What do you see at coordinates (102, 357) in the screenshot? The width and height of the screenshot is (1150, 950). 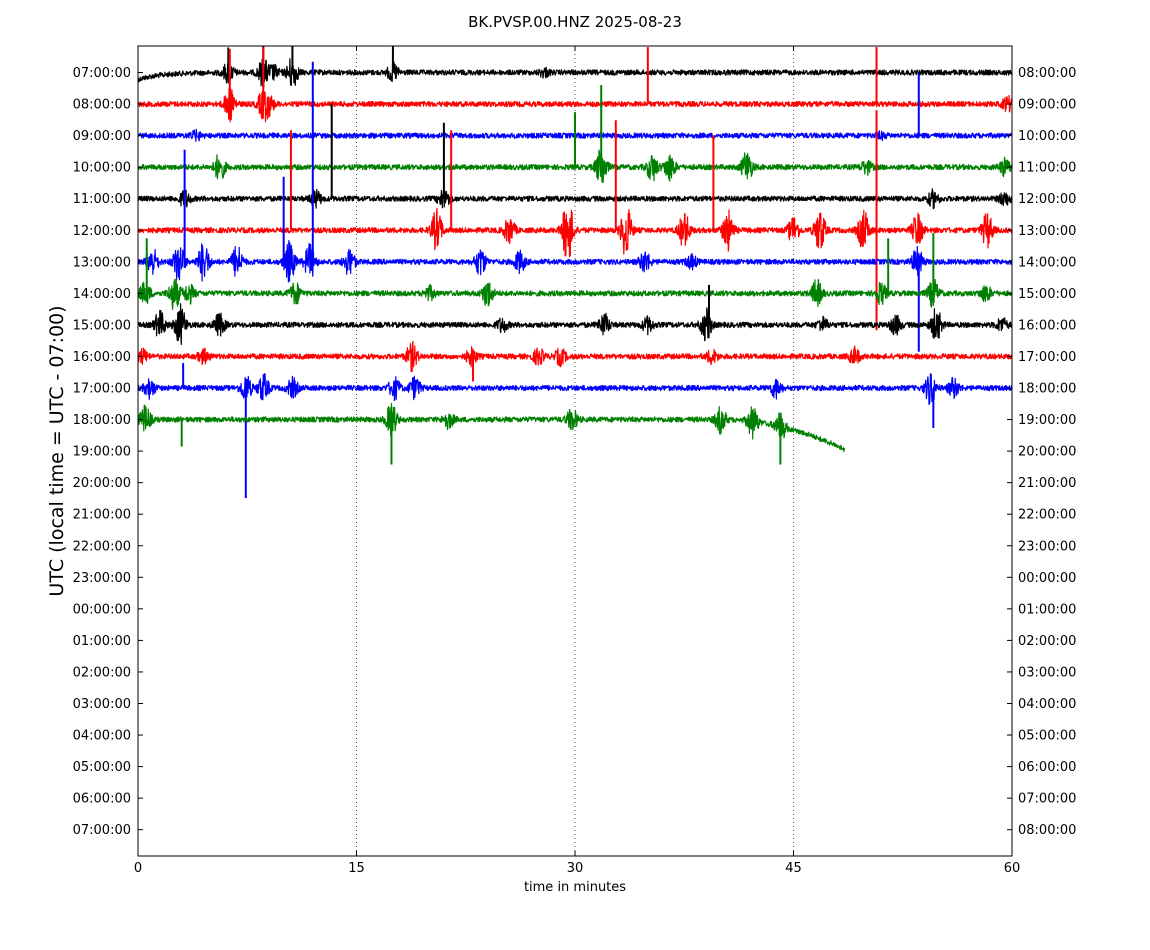 I see `y-tick-label-left: 16:00:00` at bounding box center [102, 357].